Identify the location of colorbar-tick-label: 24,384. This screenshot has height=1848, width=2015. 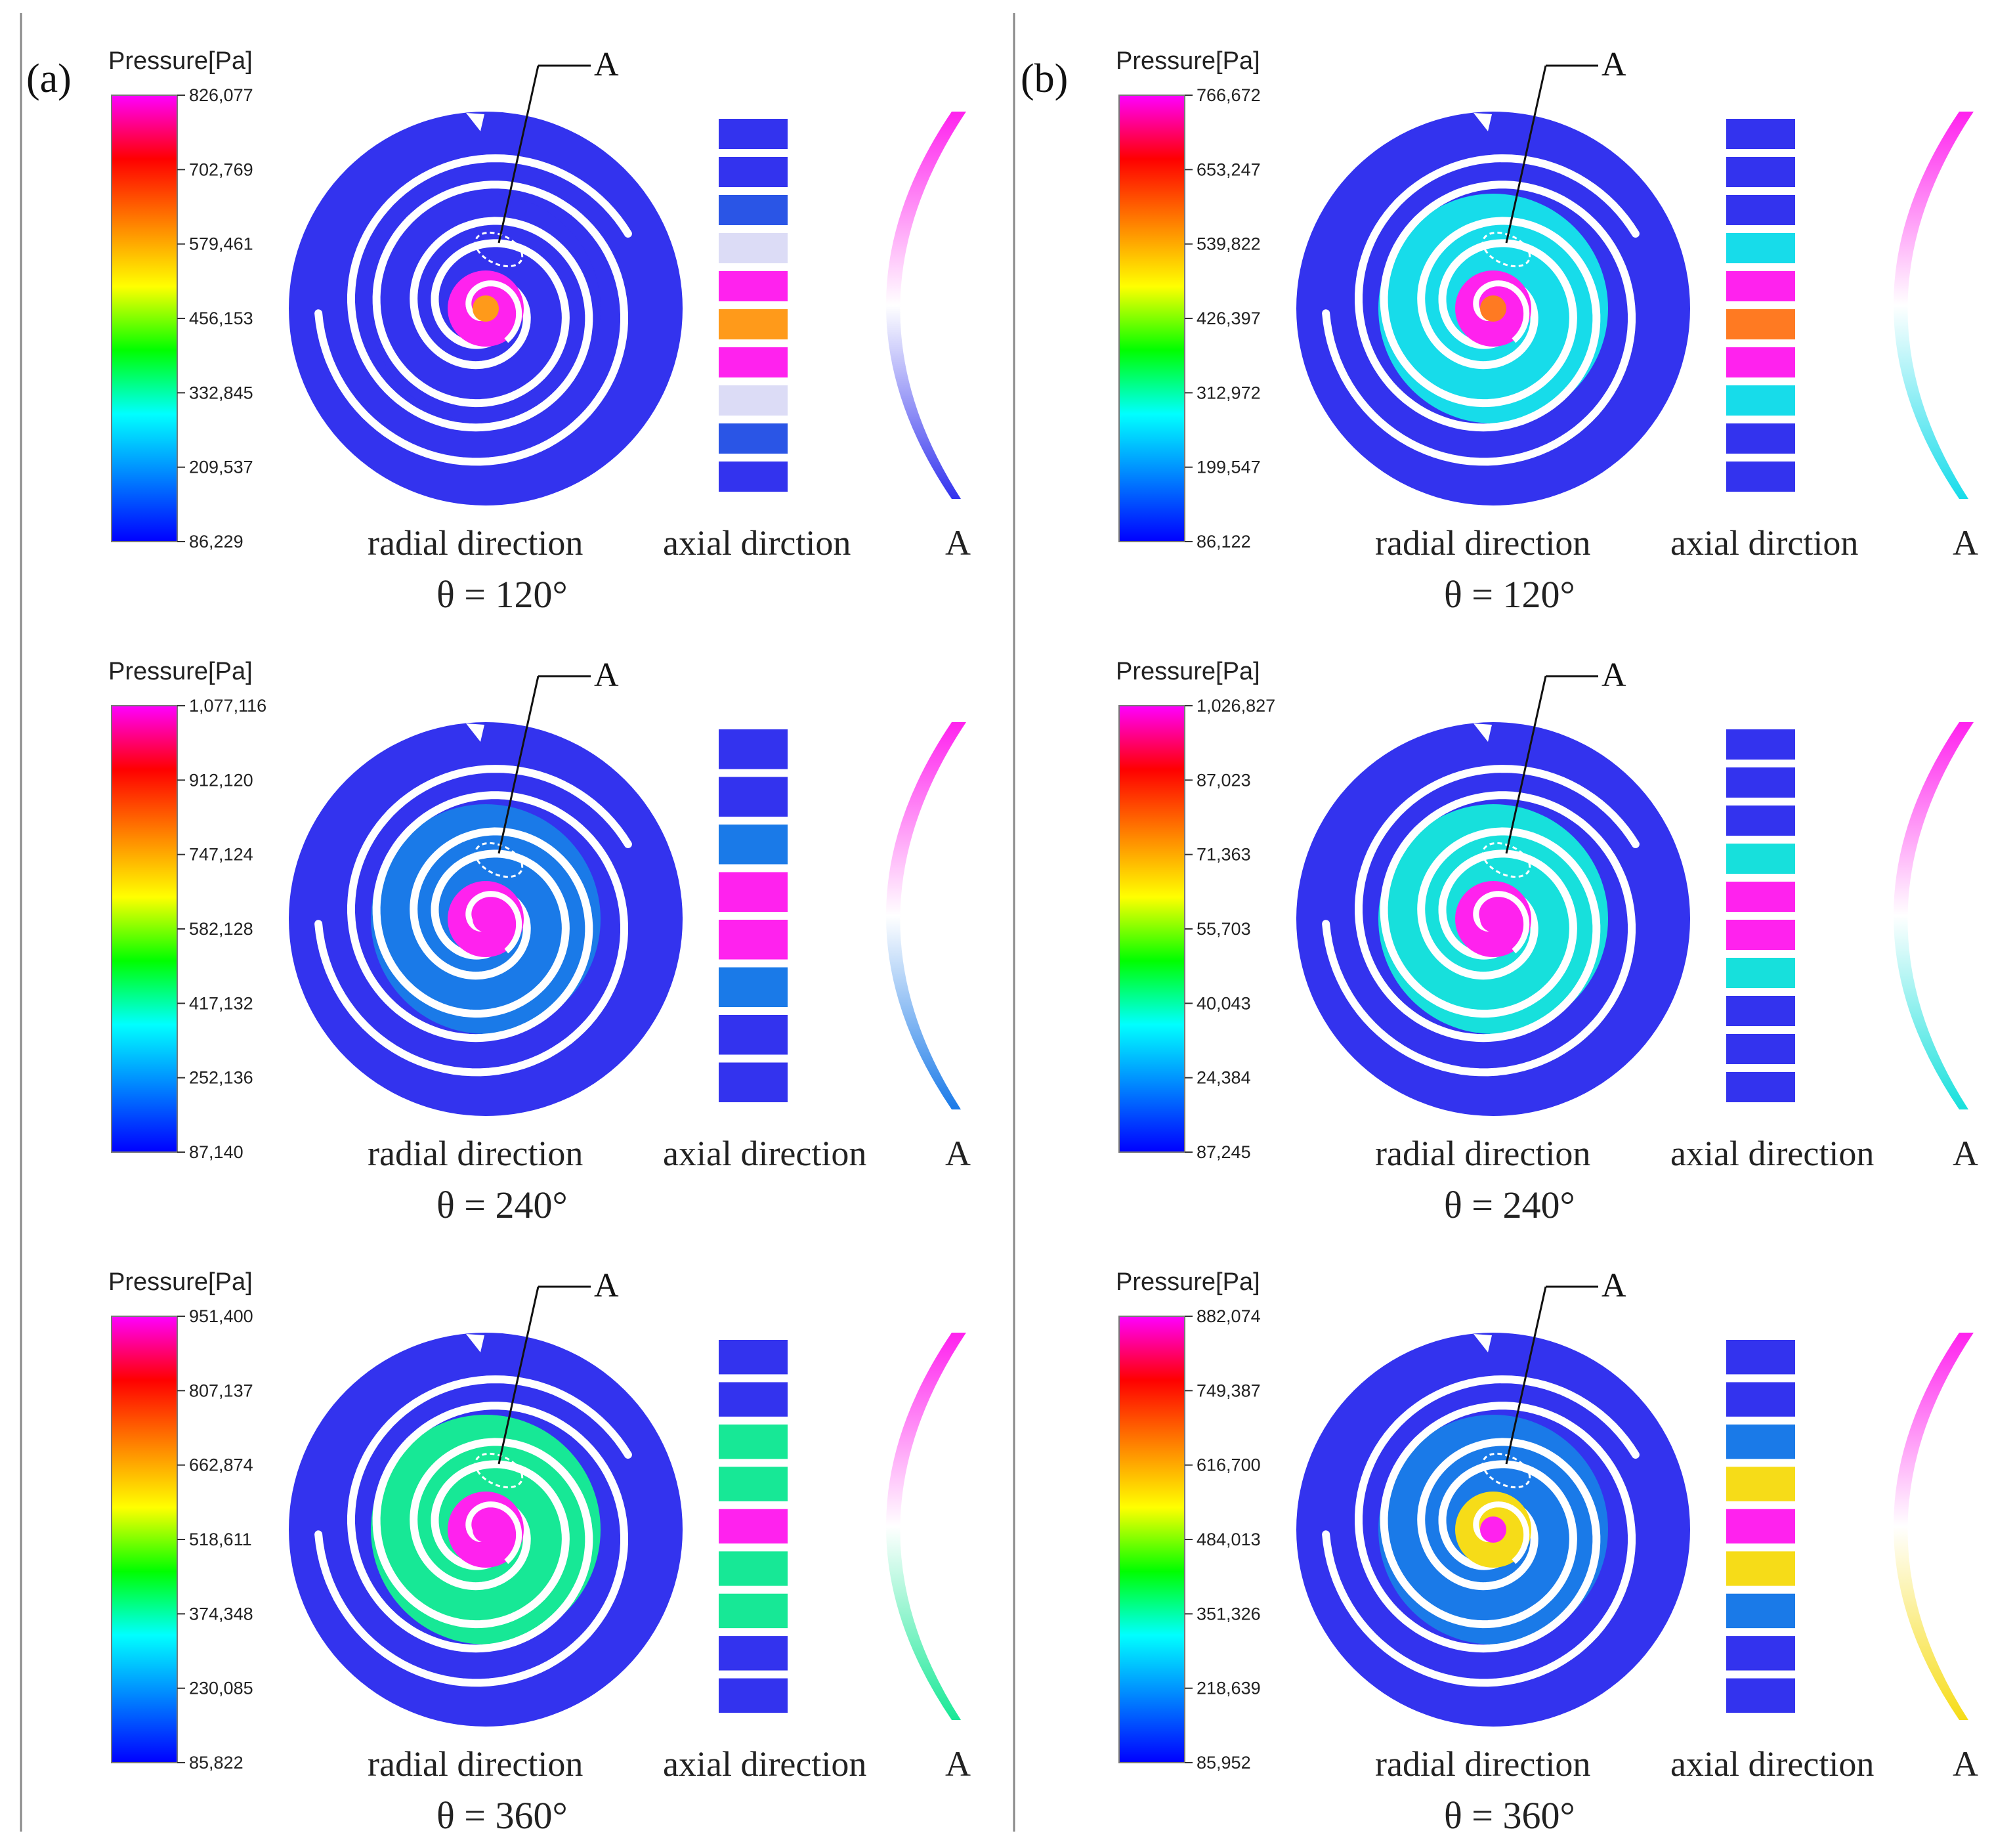
(1224, 1078).